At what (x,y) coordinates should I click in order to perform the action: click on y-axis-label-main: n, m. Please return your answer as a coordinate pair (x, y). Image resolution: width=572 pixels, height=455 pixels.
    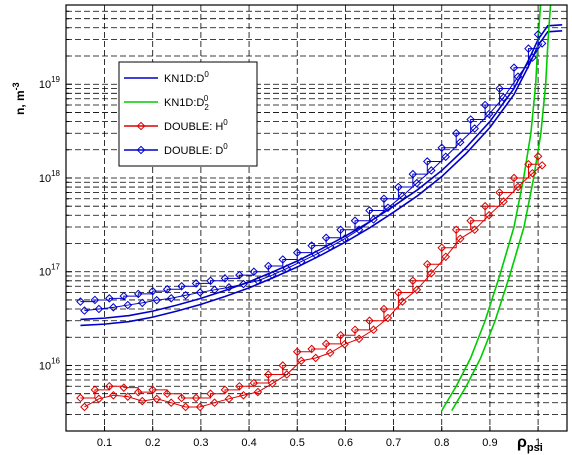
    Looking at the image, I should click on (20, 102).